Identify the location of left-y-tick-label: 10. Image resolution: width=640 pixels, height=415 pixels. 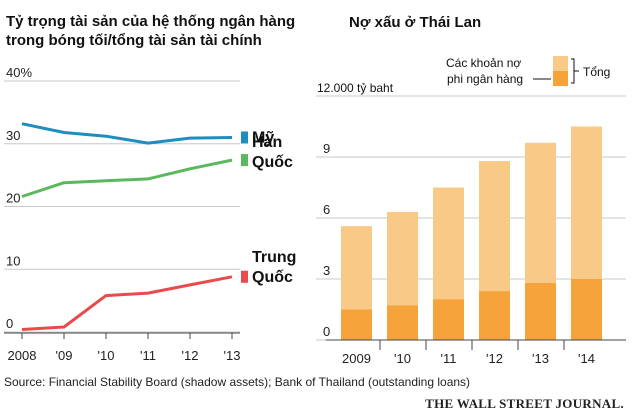
(13, 260).